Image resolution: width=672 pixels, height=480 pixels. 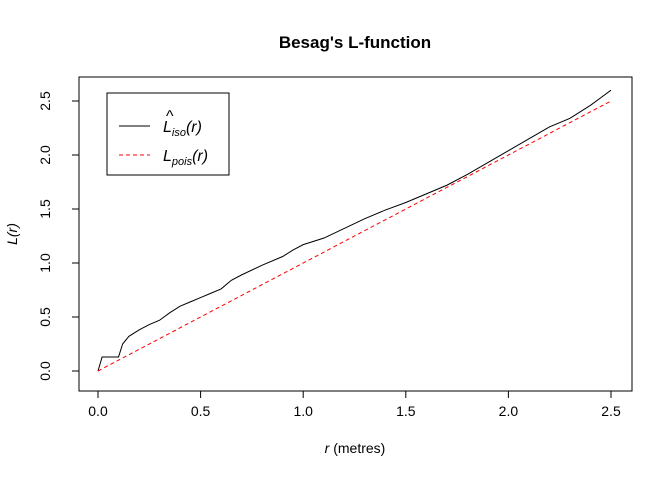 I want to click on y-tick-label: 0.5, so click(x=45, y=317).